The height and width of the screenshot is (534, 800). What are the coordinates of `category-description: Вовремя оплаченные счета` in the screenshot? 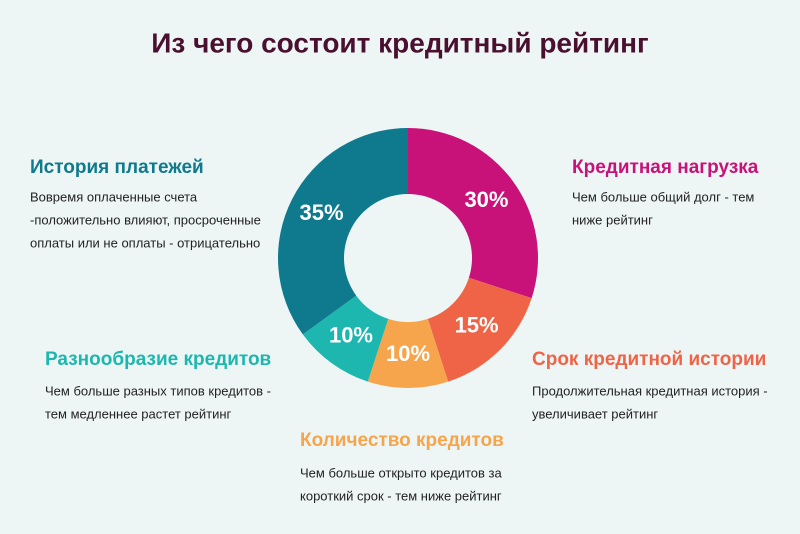 It's located at (114, 196).